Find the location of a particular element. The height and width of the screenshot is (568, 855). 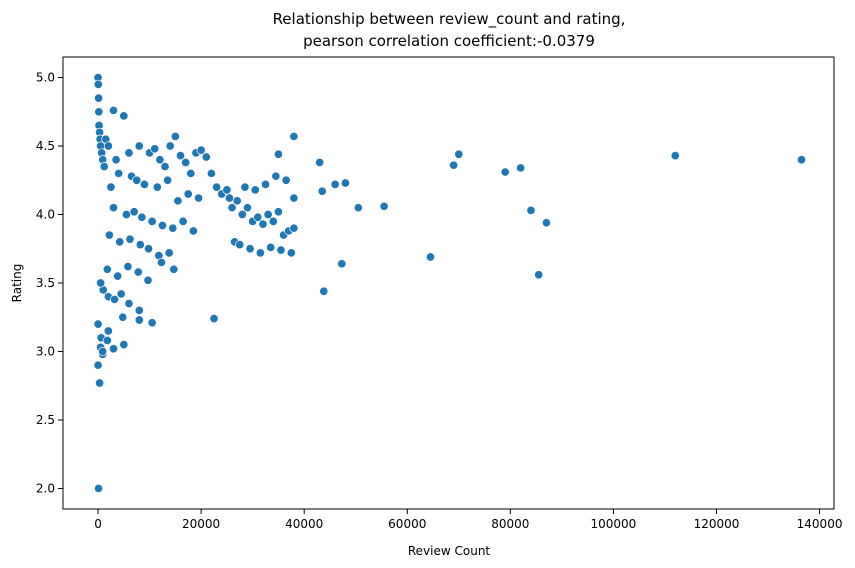

y-tick-label: 4.0 is located at coordinates (45, 215).